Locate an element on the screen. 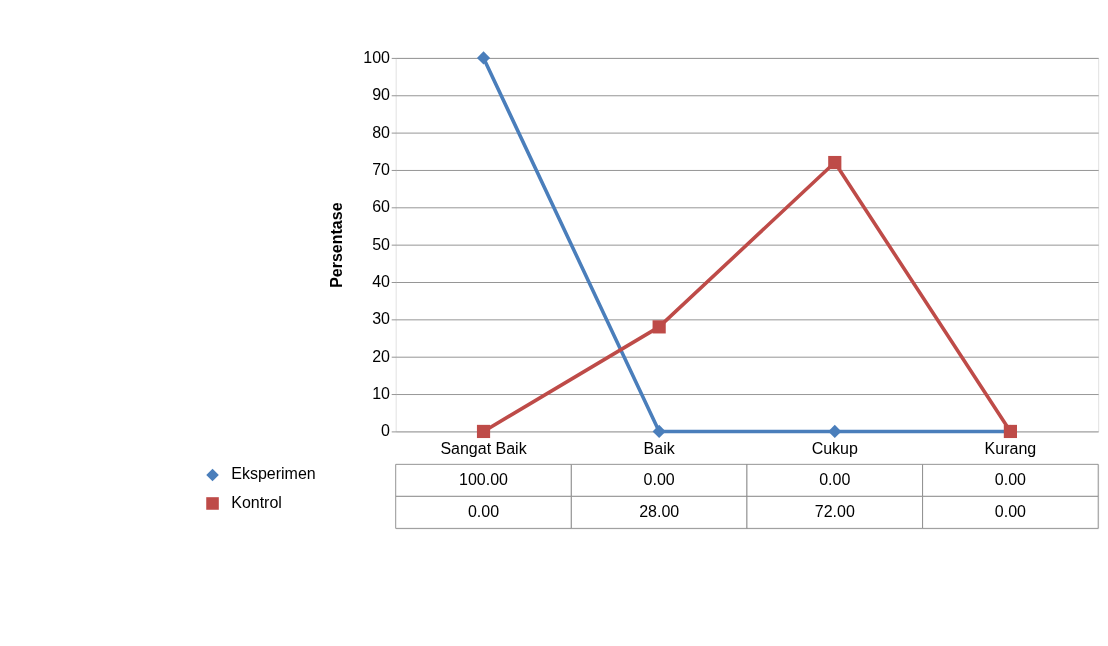 This screenshot has width=1108, height=646. data-label: 28.00 is located at coordinates (659, 511).